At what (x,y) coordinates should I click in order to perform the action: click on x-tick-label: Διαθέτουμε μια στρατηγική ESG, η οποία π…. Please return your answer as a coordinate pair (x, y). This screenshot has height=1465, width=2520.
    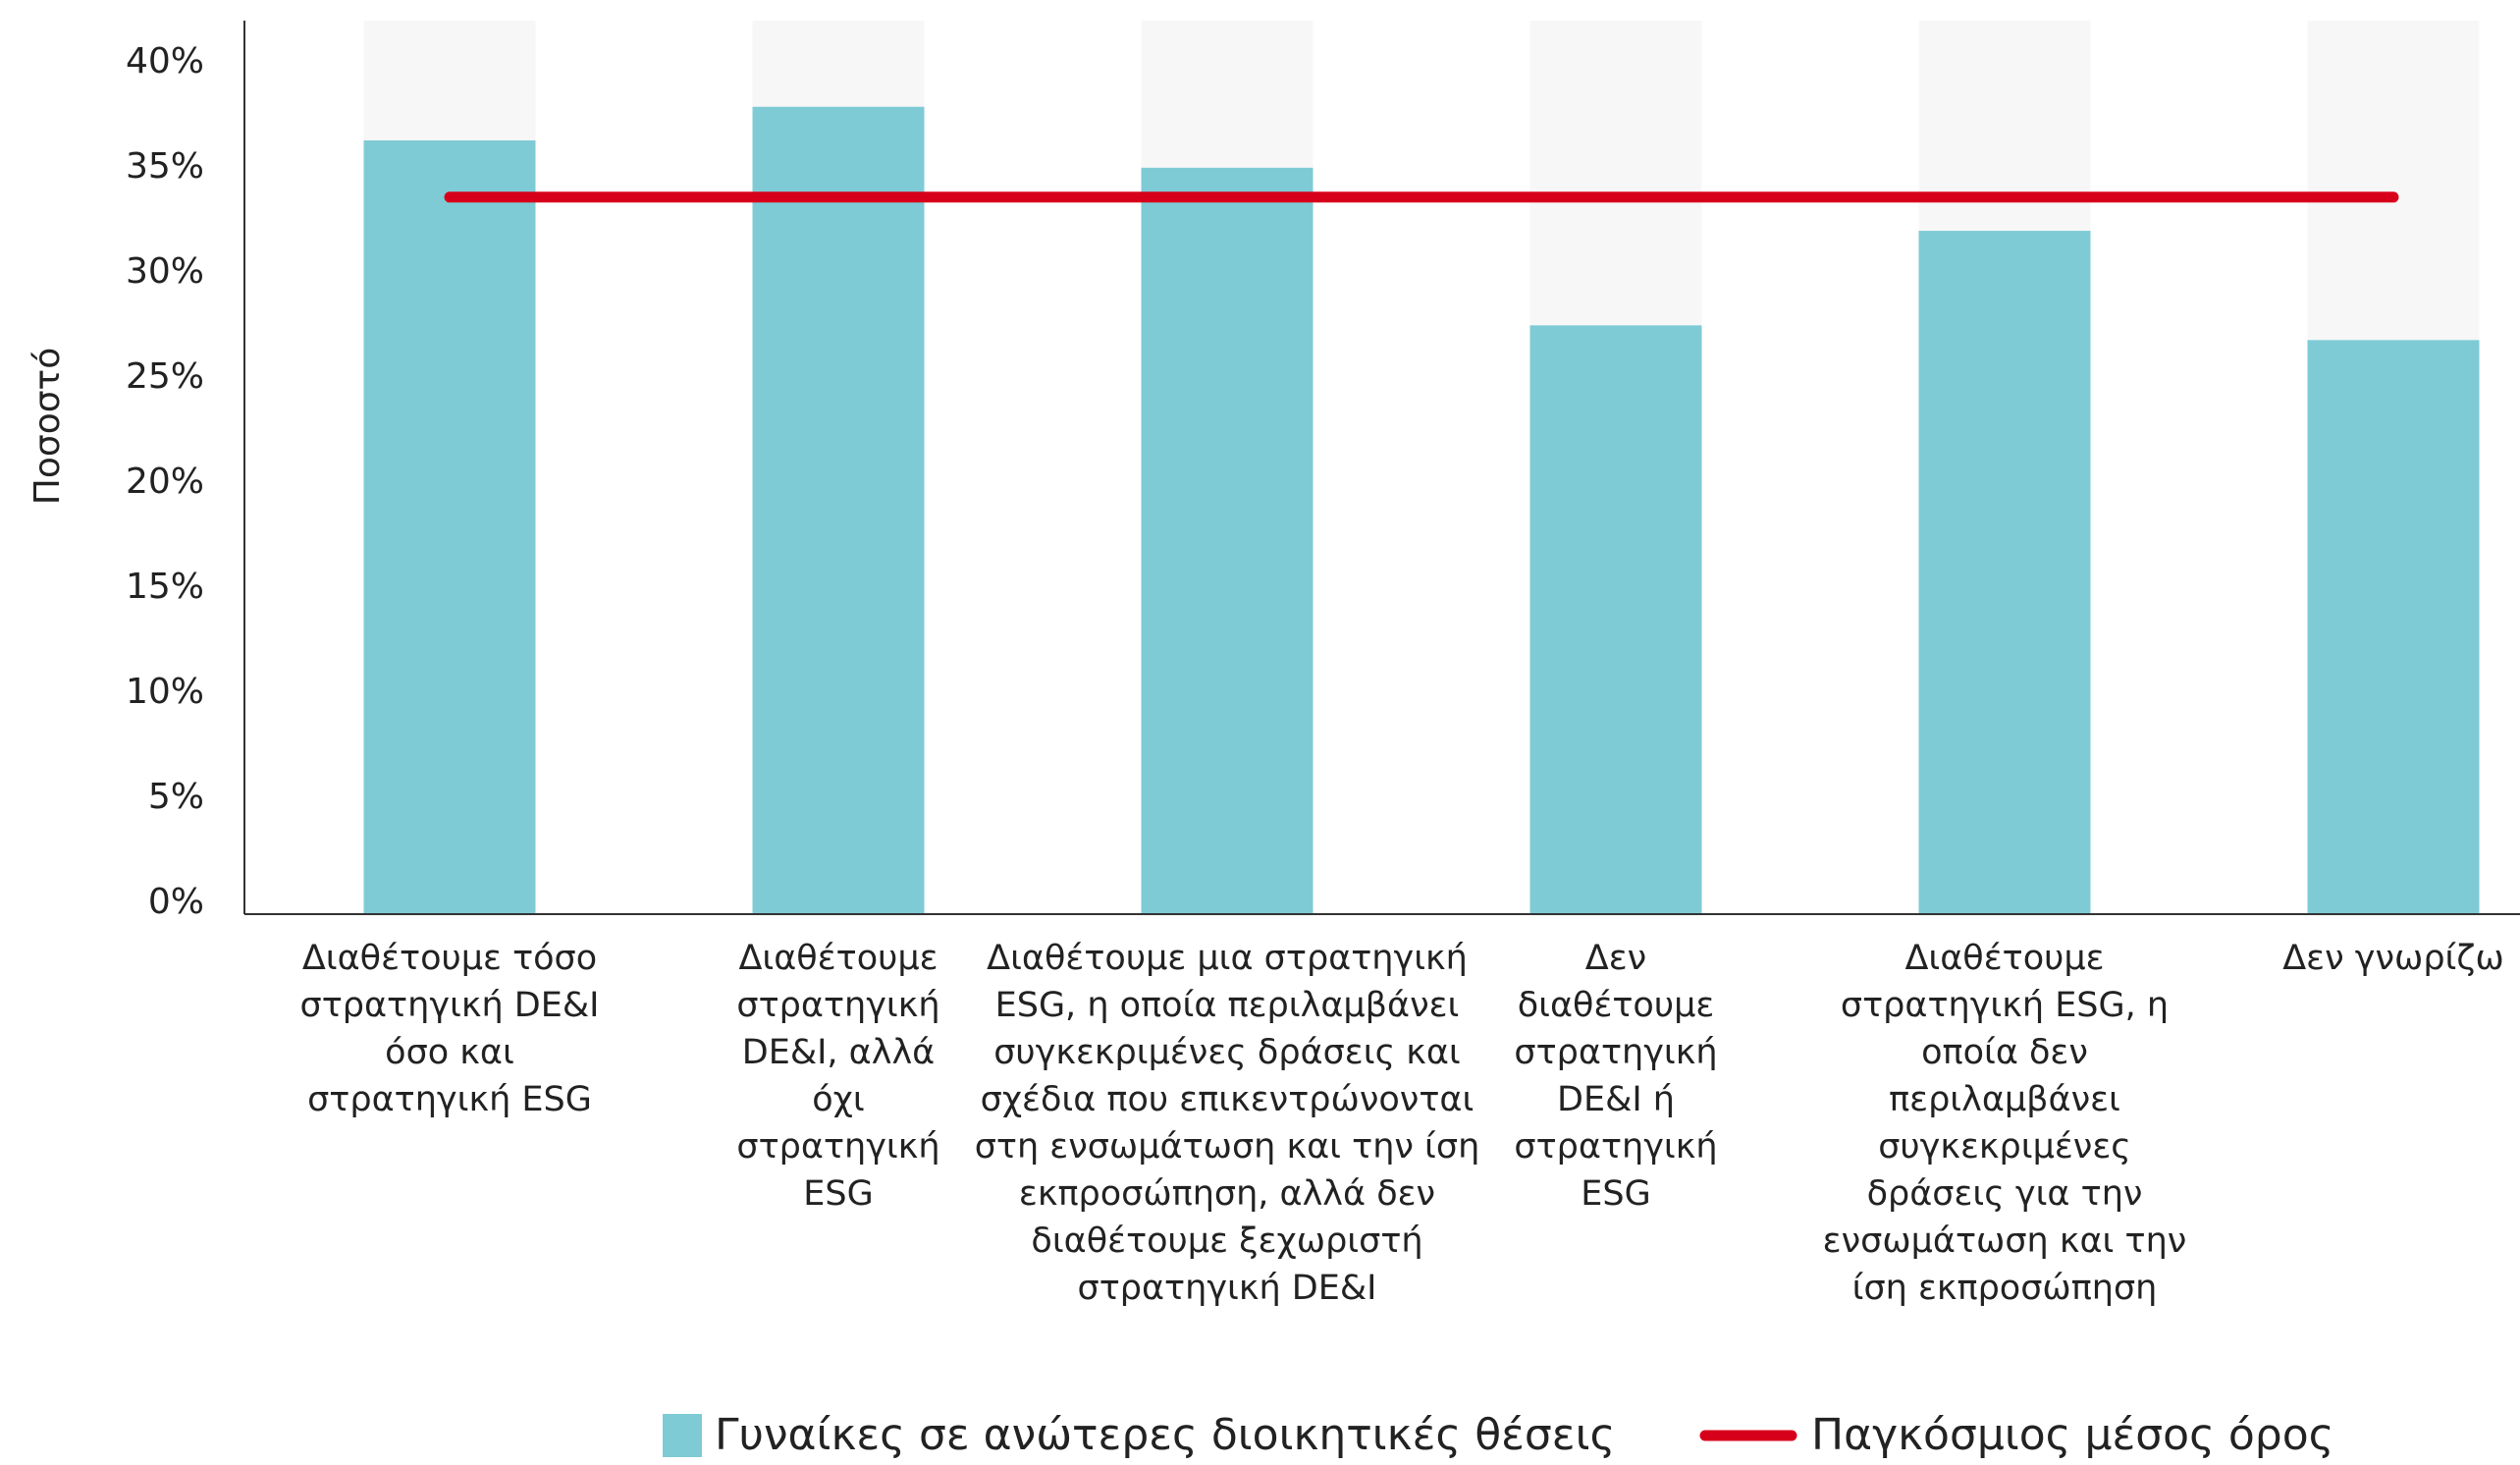
    Looking at the image, I should click on (1227, 1123).